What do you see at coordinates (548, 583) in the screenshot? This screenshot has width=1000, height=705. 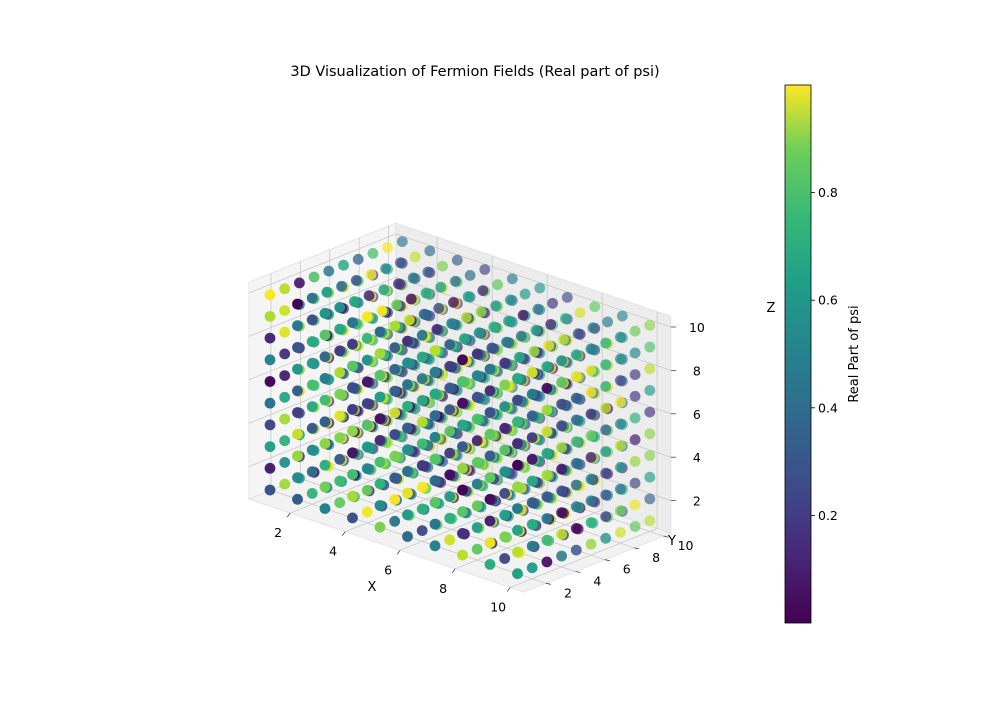 I see `y-tick-label-mark` at bounding box center [548, 583].